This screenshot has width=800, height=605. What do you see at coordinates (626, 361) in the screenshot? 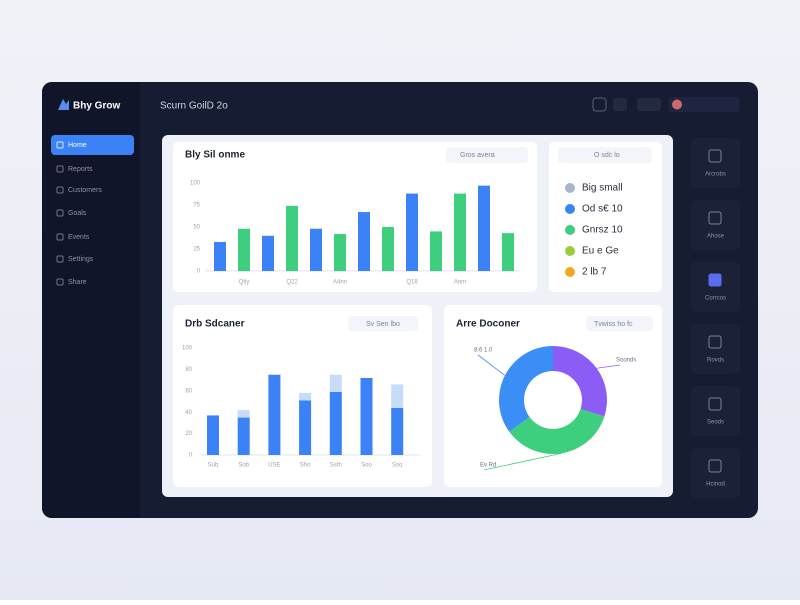
I see `donut-label: Soonds` at bounding box center [626, 361].